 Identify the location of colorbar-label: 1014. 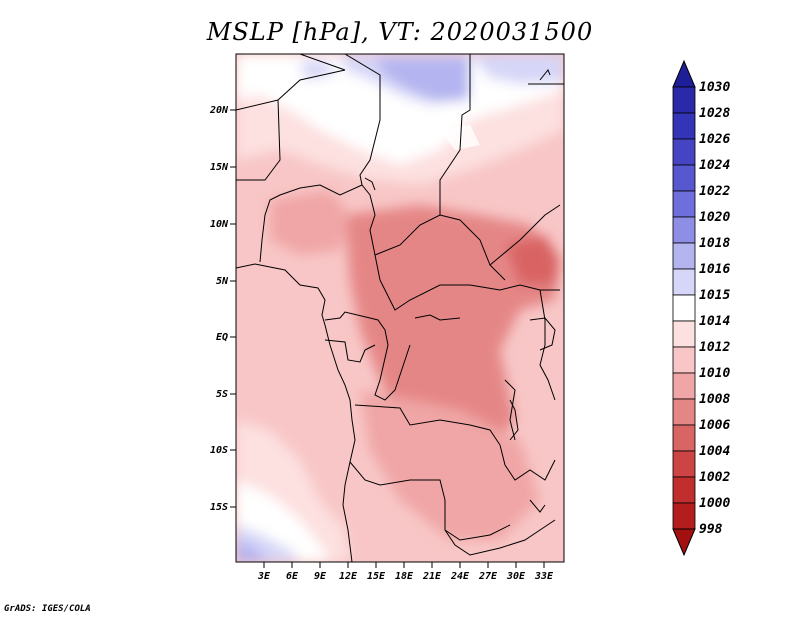
(714, 321).